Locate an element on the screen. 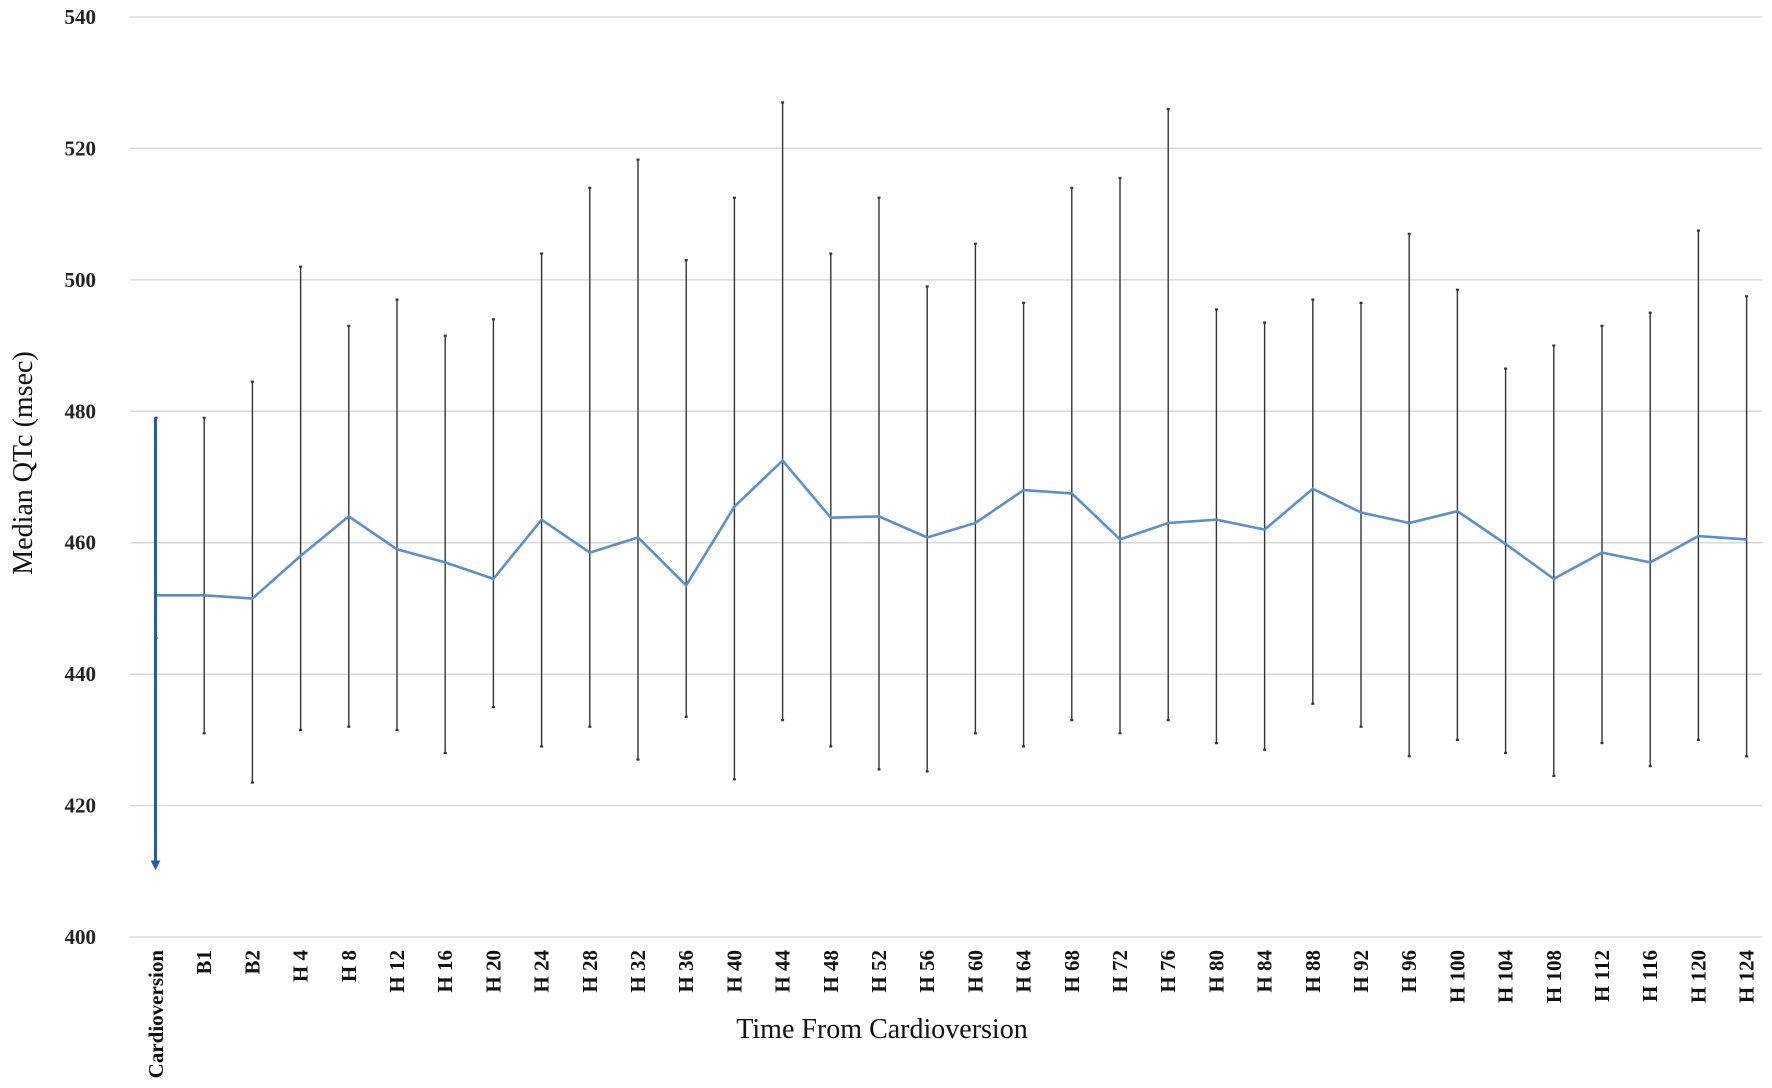  y-tick-label: 480 is located at coordinates (81, 411).